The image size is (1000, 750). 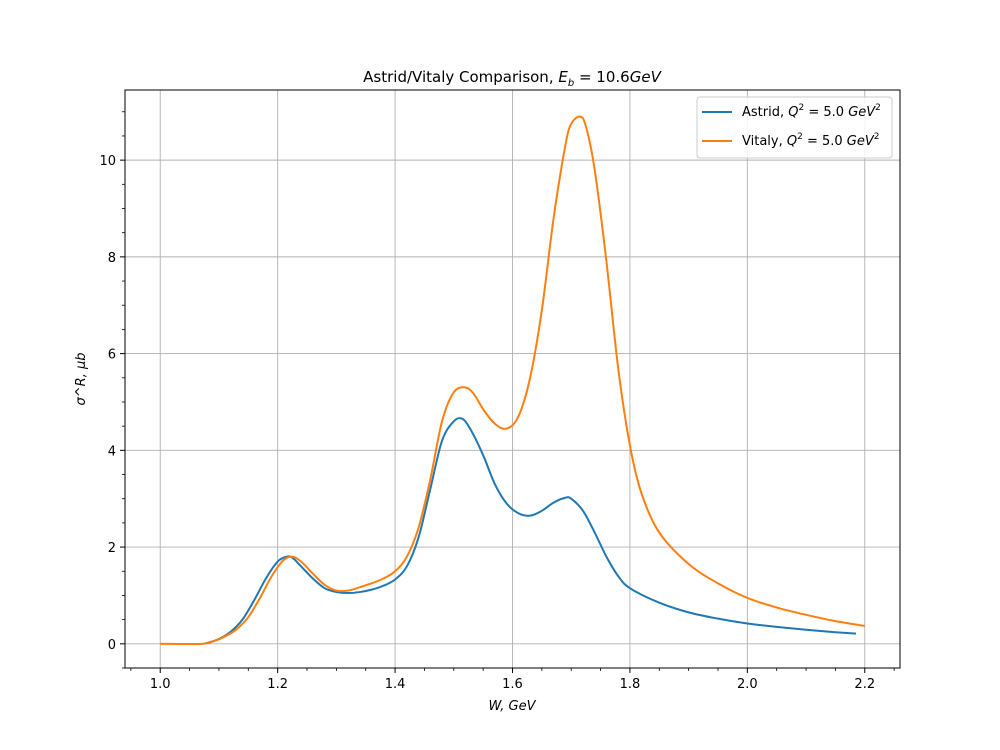 What do you see at coordinates (112, 548) in the screenshot?
I see `y-tick-label: 2` at bounding box center [112, 548].